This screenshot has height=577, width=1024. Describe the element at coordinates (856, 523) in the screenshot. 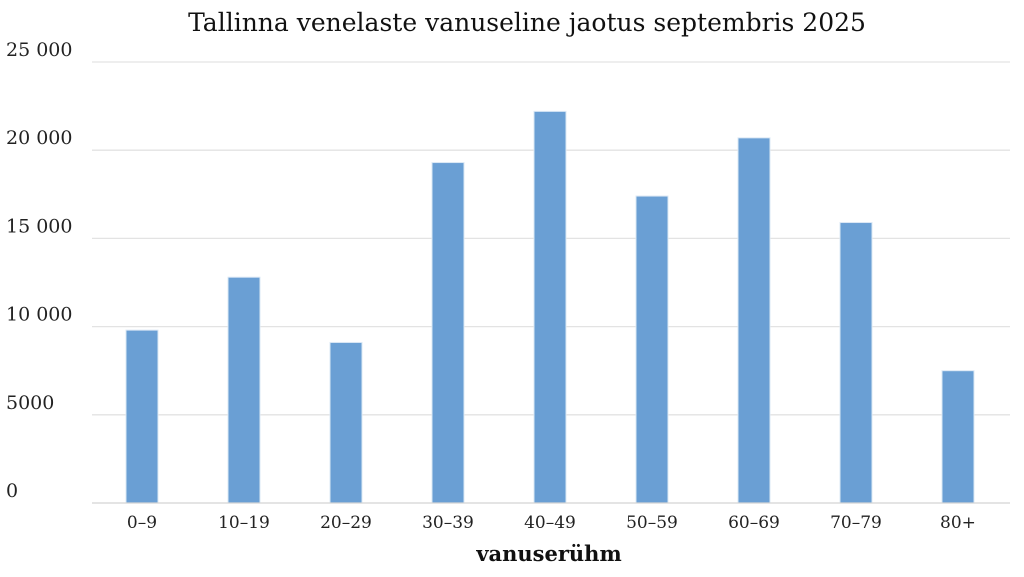

I see `x-tick-label: 70–79` at that location.